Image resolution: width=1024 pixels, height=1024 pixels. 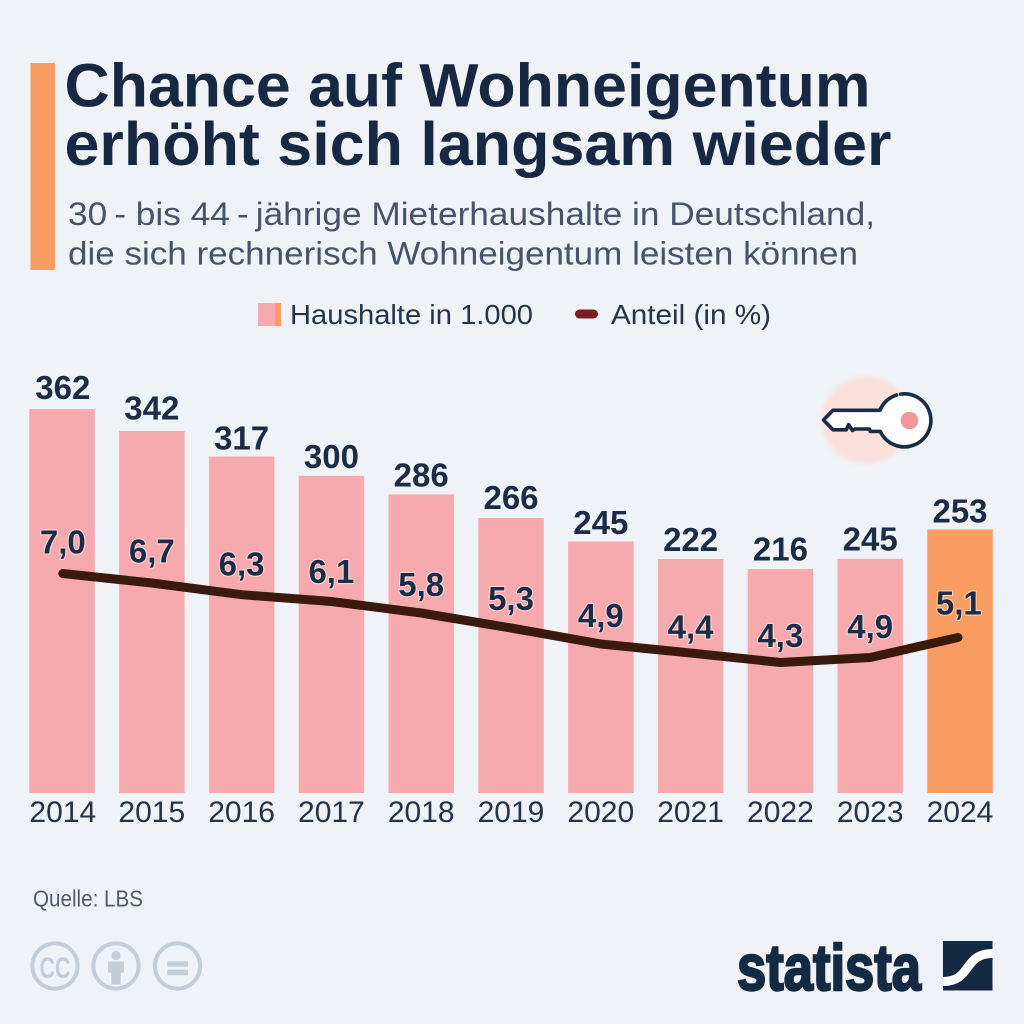 What do you see at coordinates (870, 812) in the screenshot?
I see `svg-text: 2023` at bounding box center [870, 812].